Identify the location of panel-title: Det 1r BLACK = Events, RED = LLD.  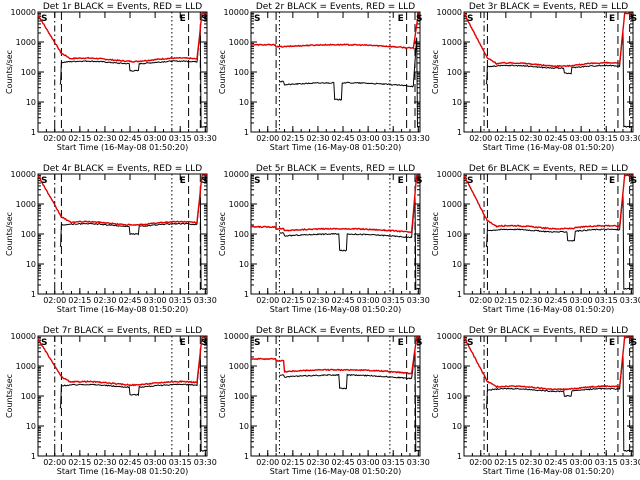
(122, 7).